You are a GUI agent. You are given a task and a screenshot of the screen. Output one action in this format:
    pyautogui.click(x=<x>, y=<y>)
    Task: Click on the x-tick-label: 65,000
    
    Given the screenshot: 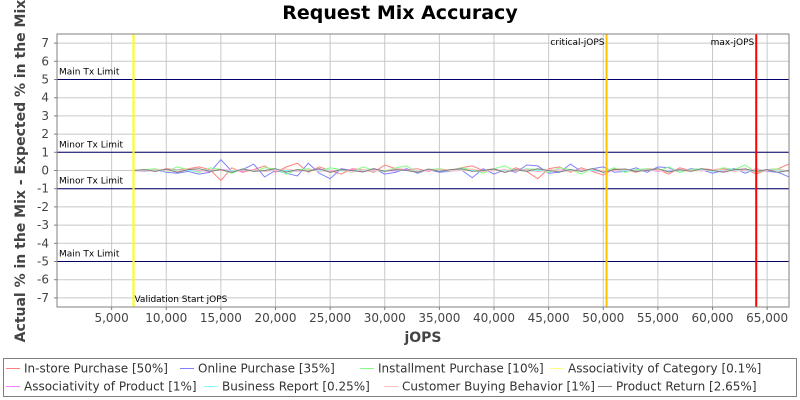 What is the action you would take?
    pyautogui.click(x=767, y=318)
    